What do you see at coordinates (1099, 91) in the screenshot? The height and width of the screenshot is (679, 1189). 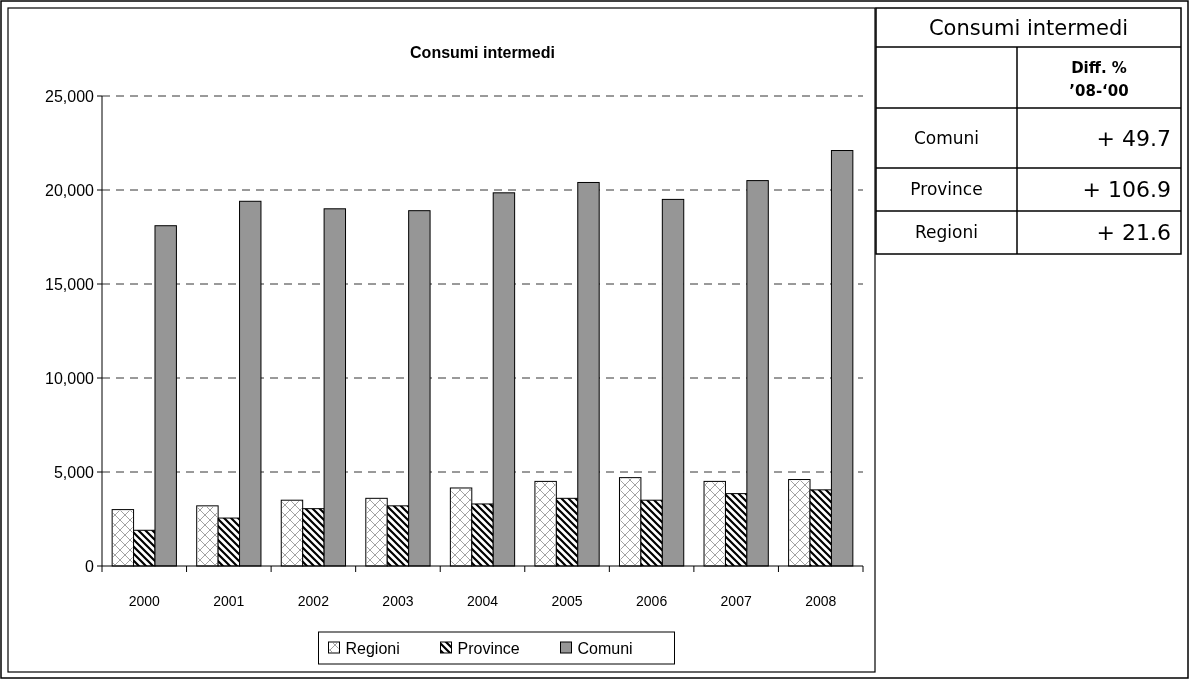 I see `text: ’08-‘00` at bounding box center [1099, 91].